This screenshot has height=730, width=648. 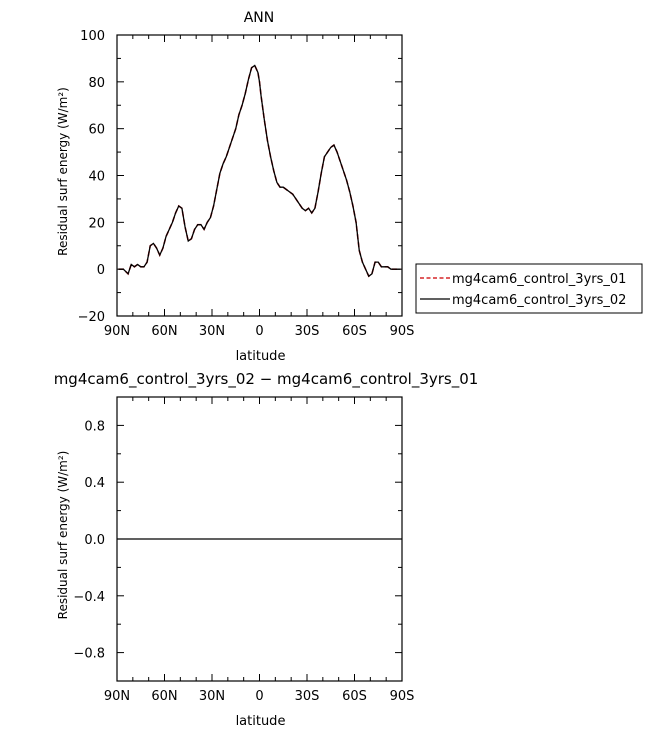 What do you see at coordinates (94, 426) in the screenshot?
I see `y-tick-label: 0.8` at bounding box center [94, 426].